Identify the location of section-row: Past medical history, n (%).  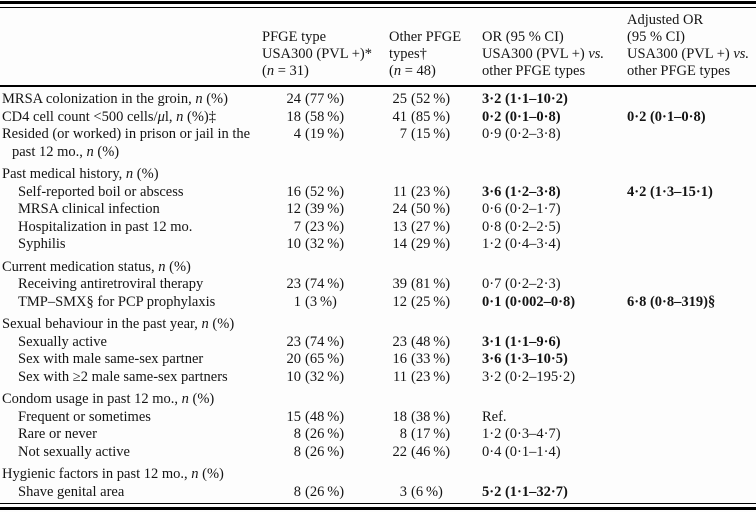
(378, 175).